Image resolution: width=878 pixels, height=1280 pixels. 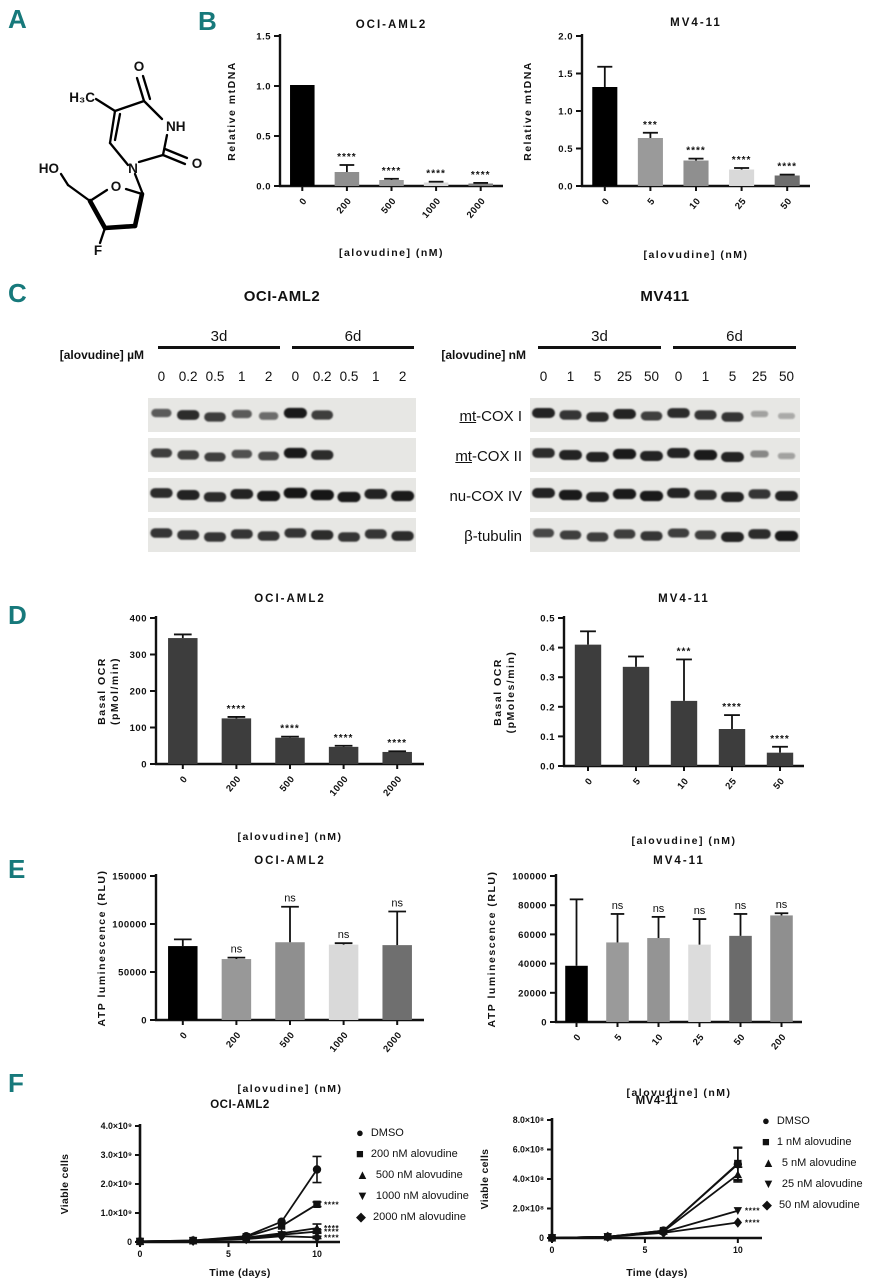 What do you see at coordinates (532, 906) in the screenshot?
I see `svg-text: 80000` at bounding box center [532, 906].